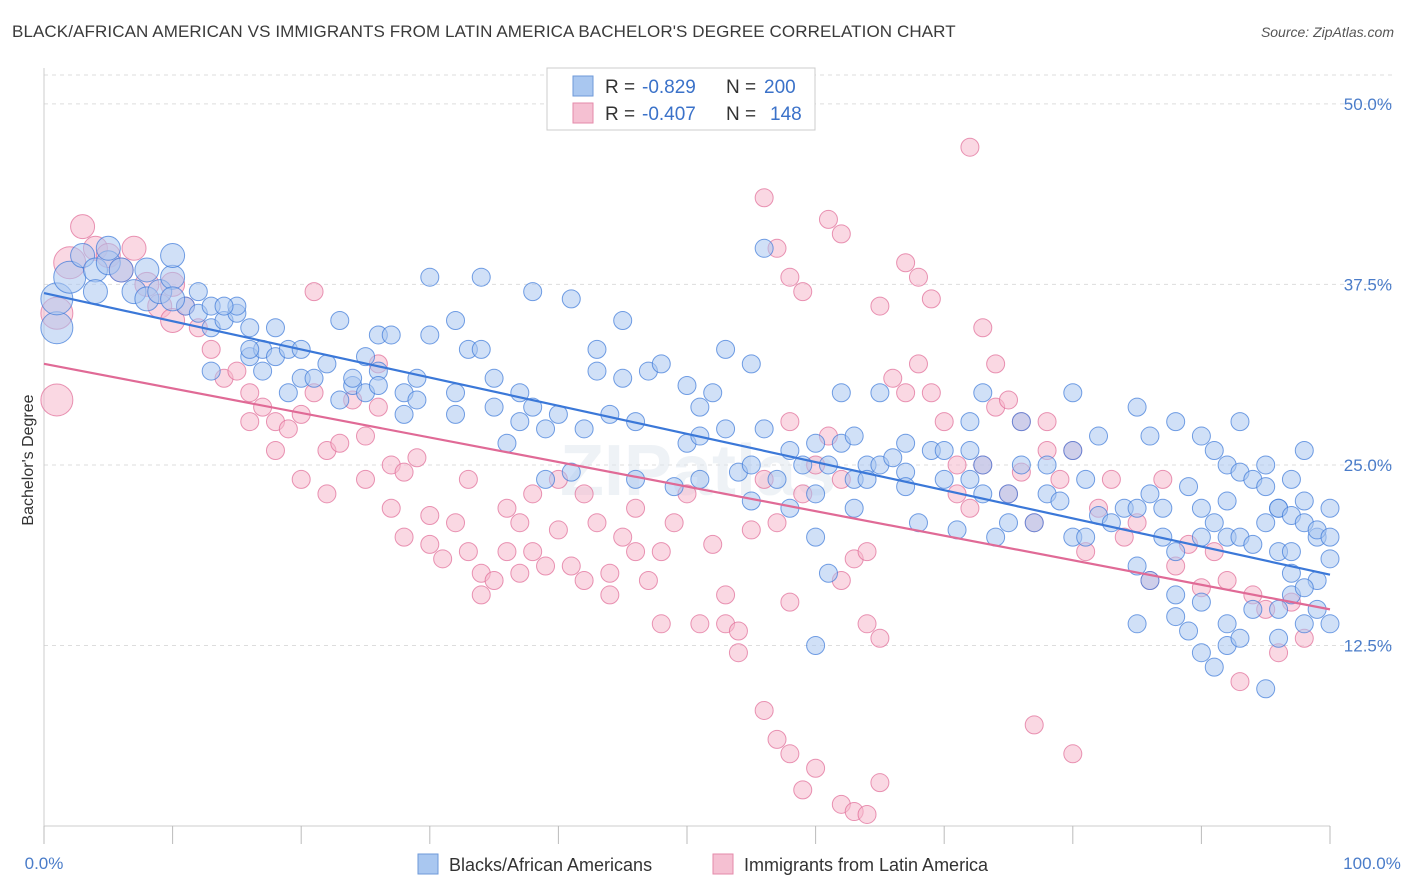 Image resolution: width=1406 pixels, height=892 pixels. I want to click on x-tick-label-max: 100.0%, so click(1372, 863).